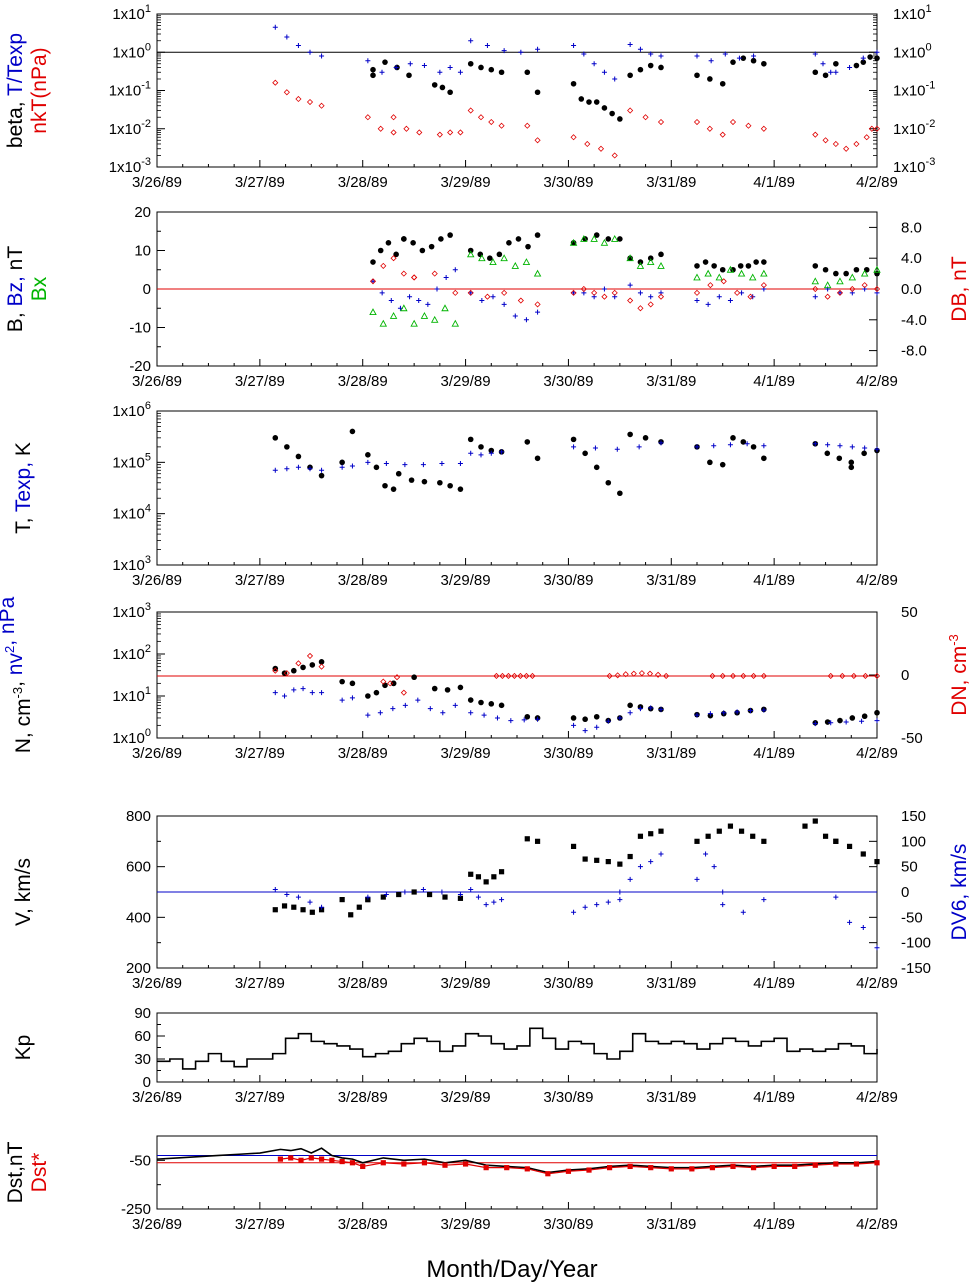 This screenshot has height=1285, width=976. I want to click on y-axis-label-secondary: Dst*, so click(39, 1173).